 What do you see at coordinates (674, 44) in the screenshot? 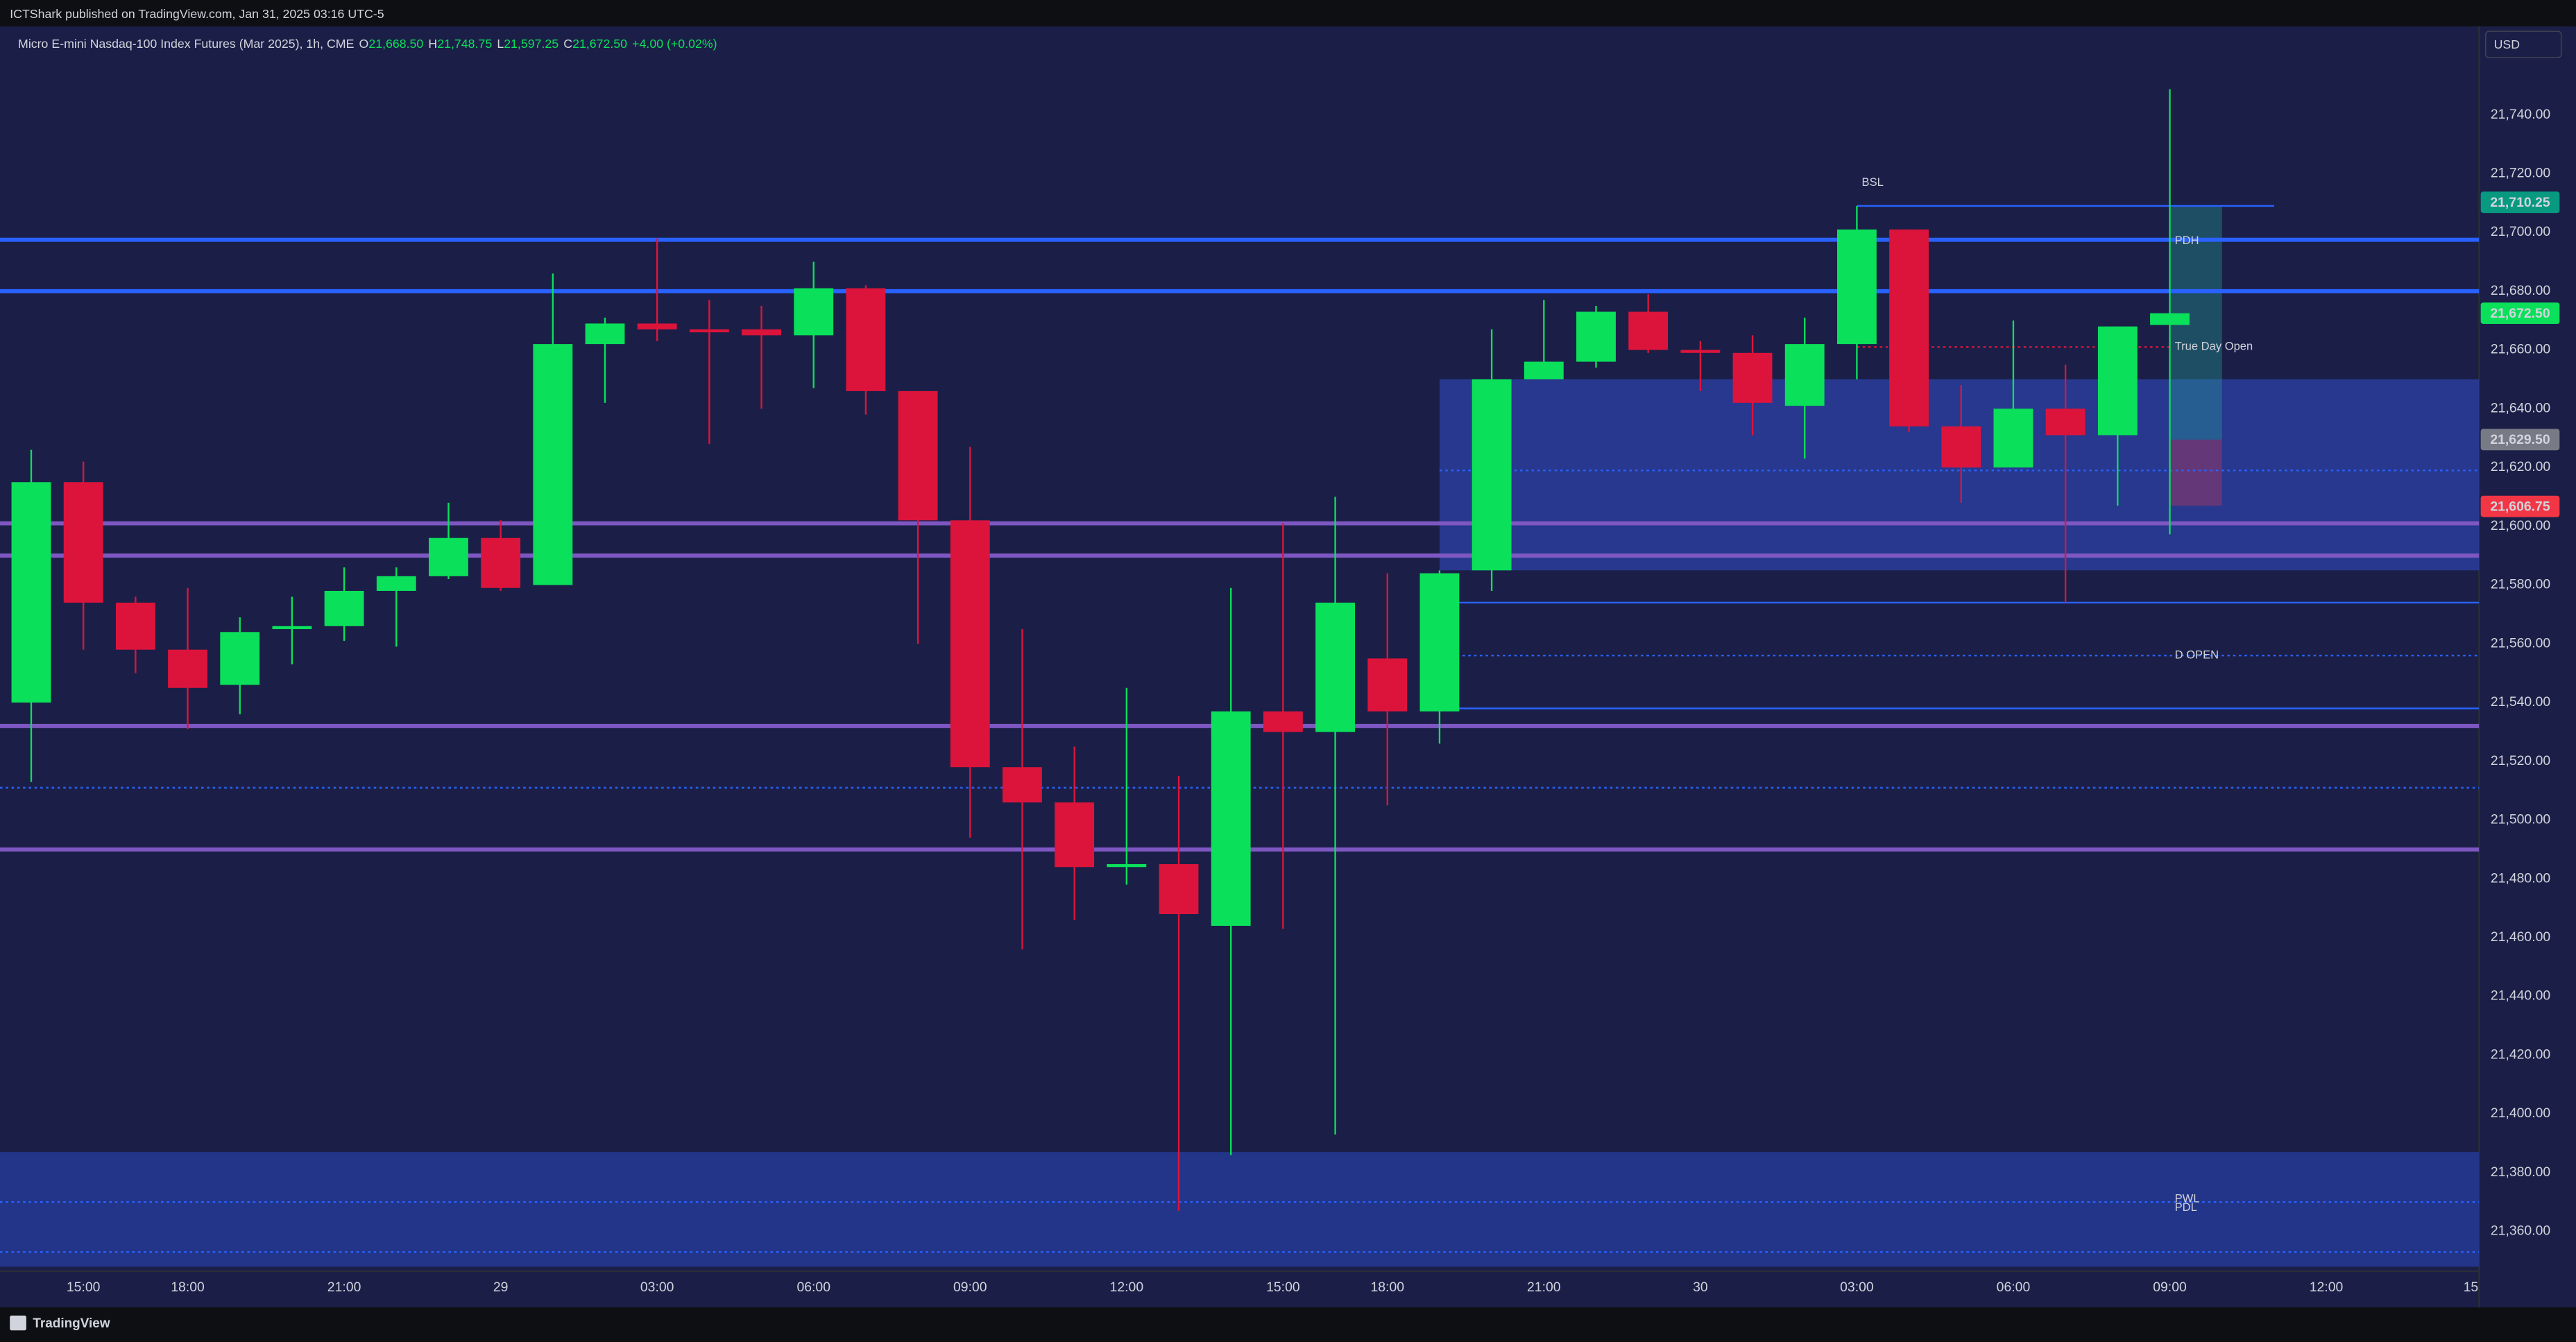
I see `change: +4.00 (+0.02%)` at bounding box center [674, 44].